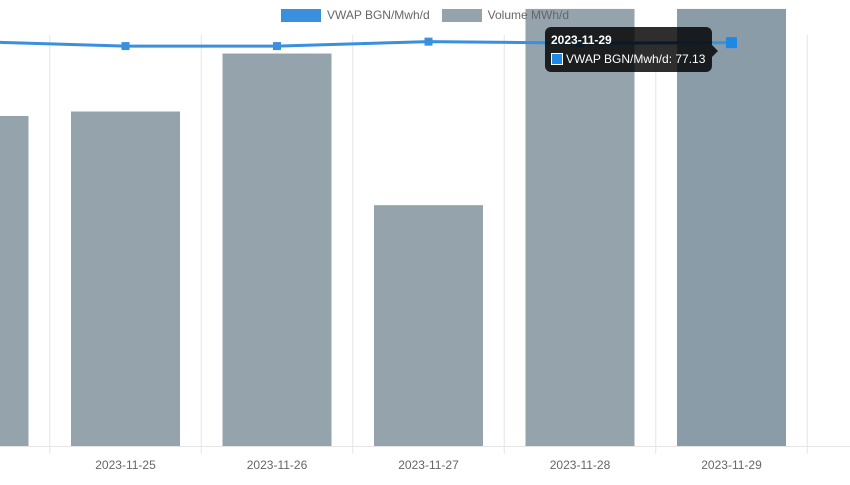 The width and height of the screenshot is (850, 485). What do you see at coordinates (636, 59) in the screenshot?
I see `tooltip-text: VWAP BGN/Mwh/d: 77.13` at bounding box center [636, 59].